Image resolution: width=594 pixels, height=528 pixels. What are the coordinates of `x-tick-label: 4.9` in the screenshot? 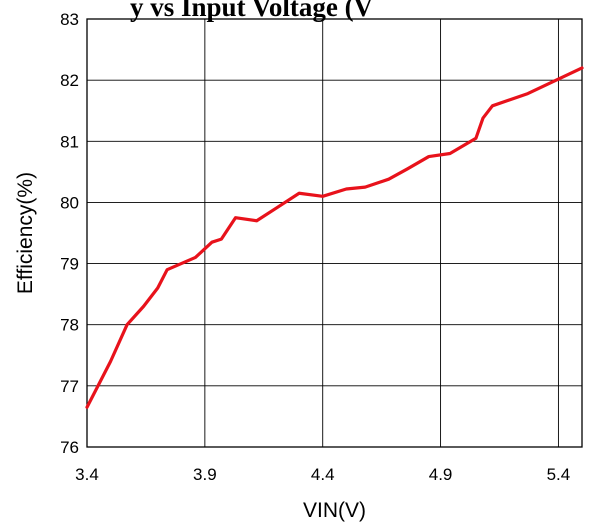 It's located at (441, 474).